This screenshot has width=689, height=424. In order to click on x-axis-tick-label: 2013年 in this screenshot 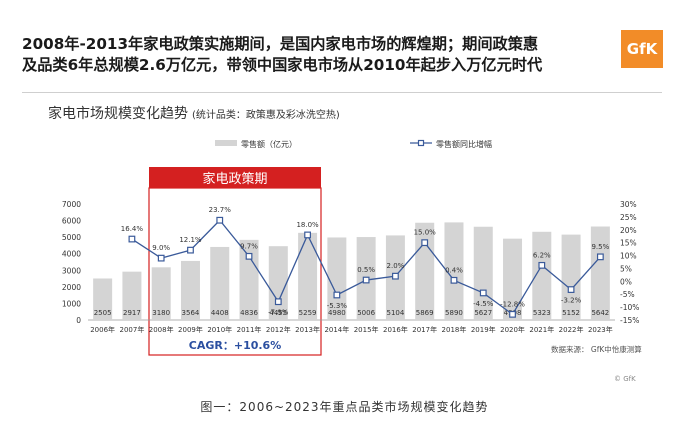, I will do `click(307, 329)`.